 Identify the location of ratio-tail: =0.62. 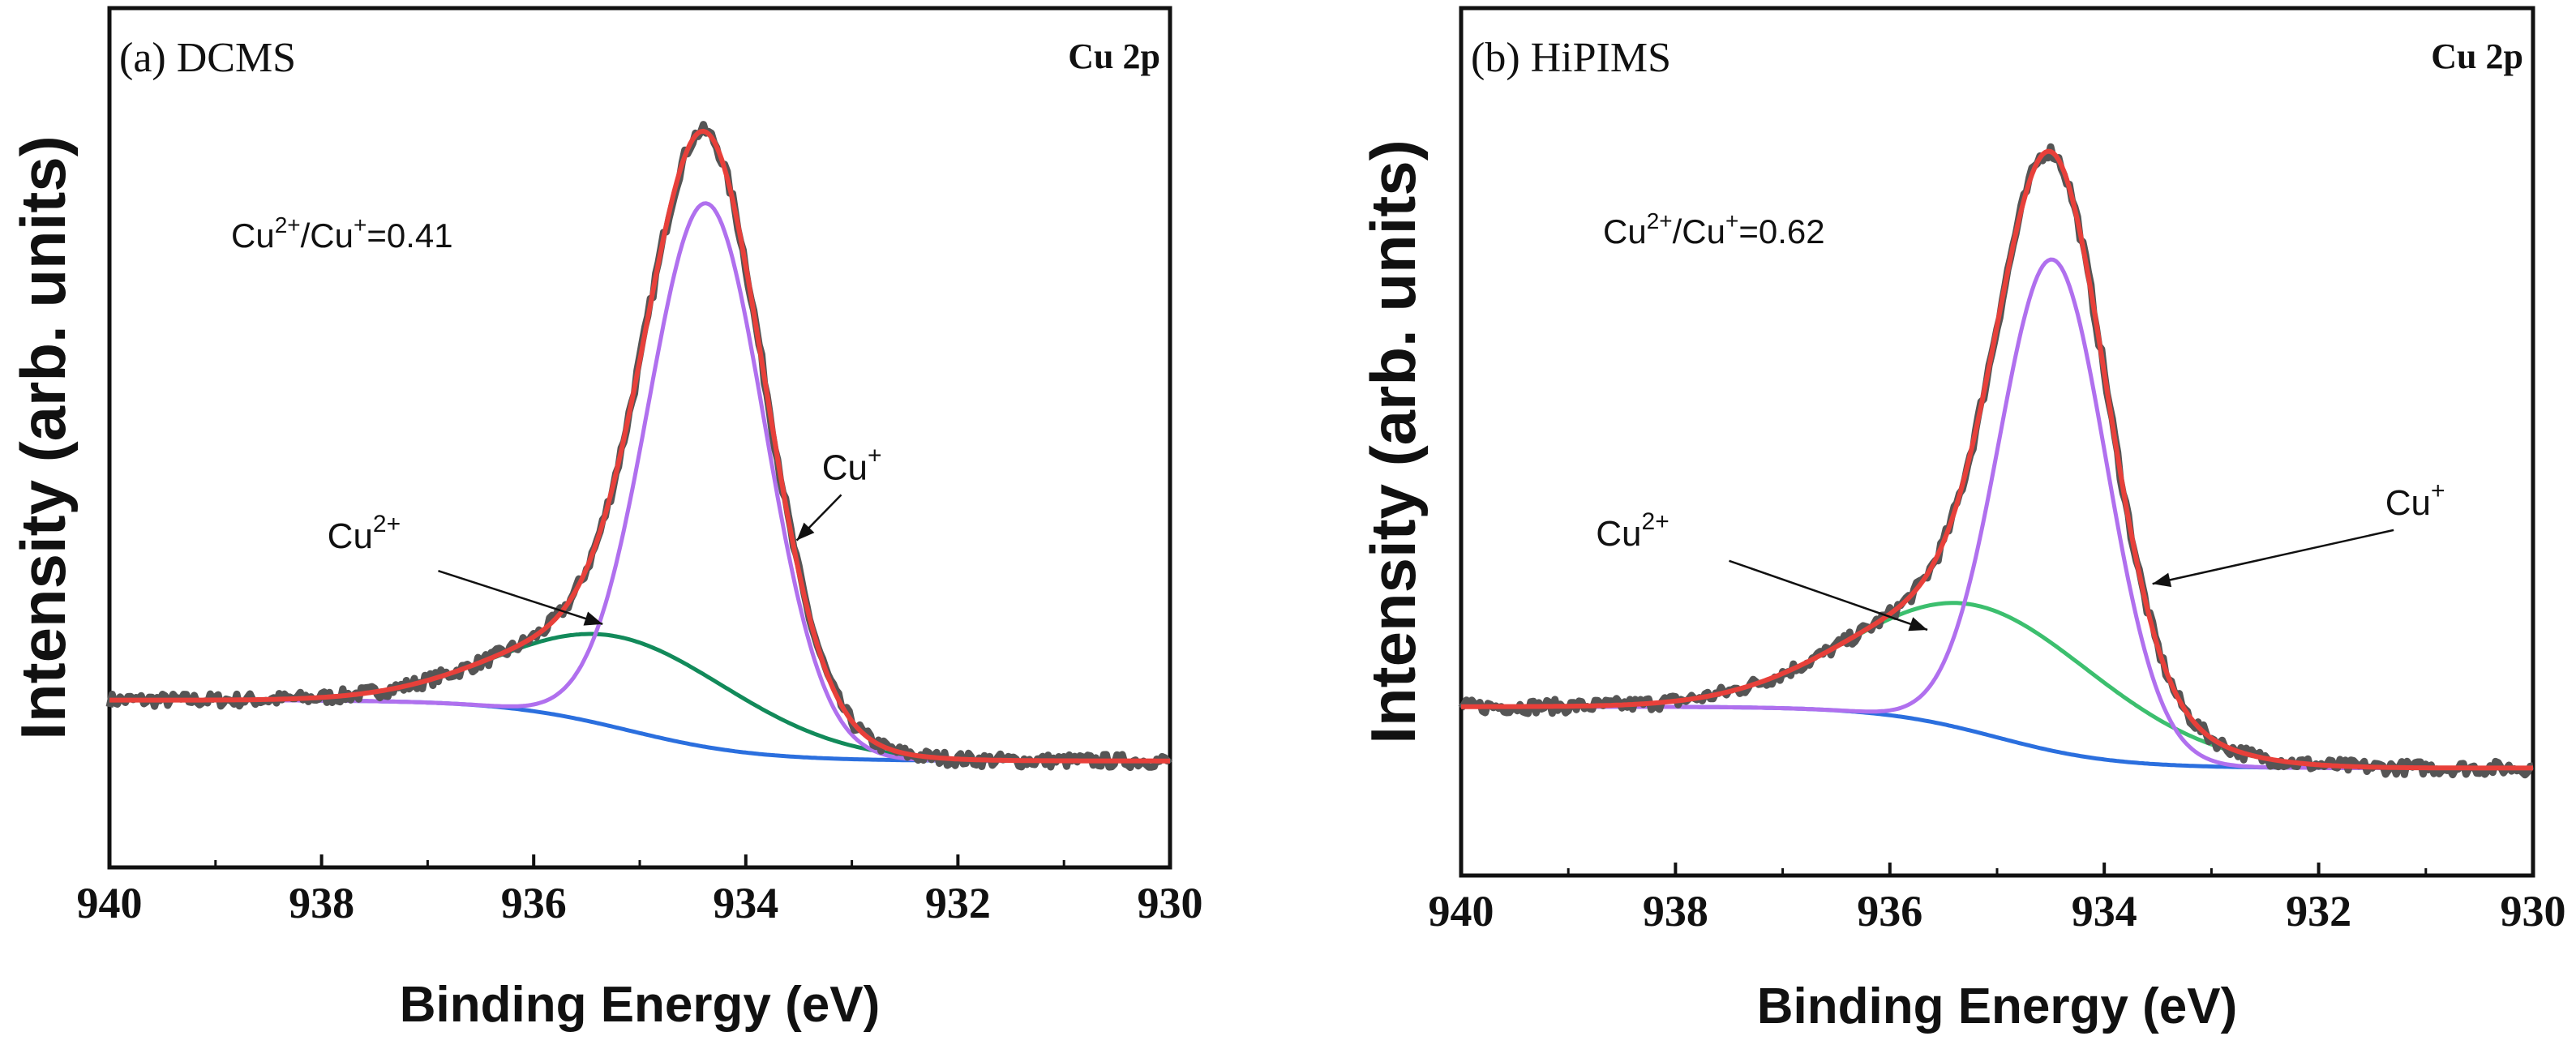
(1781, 231).